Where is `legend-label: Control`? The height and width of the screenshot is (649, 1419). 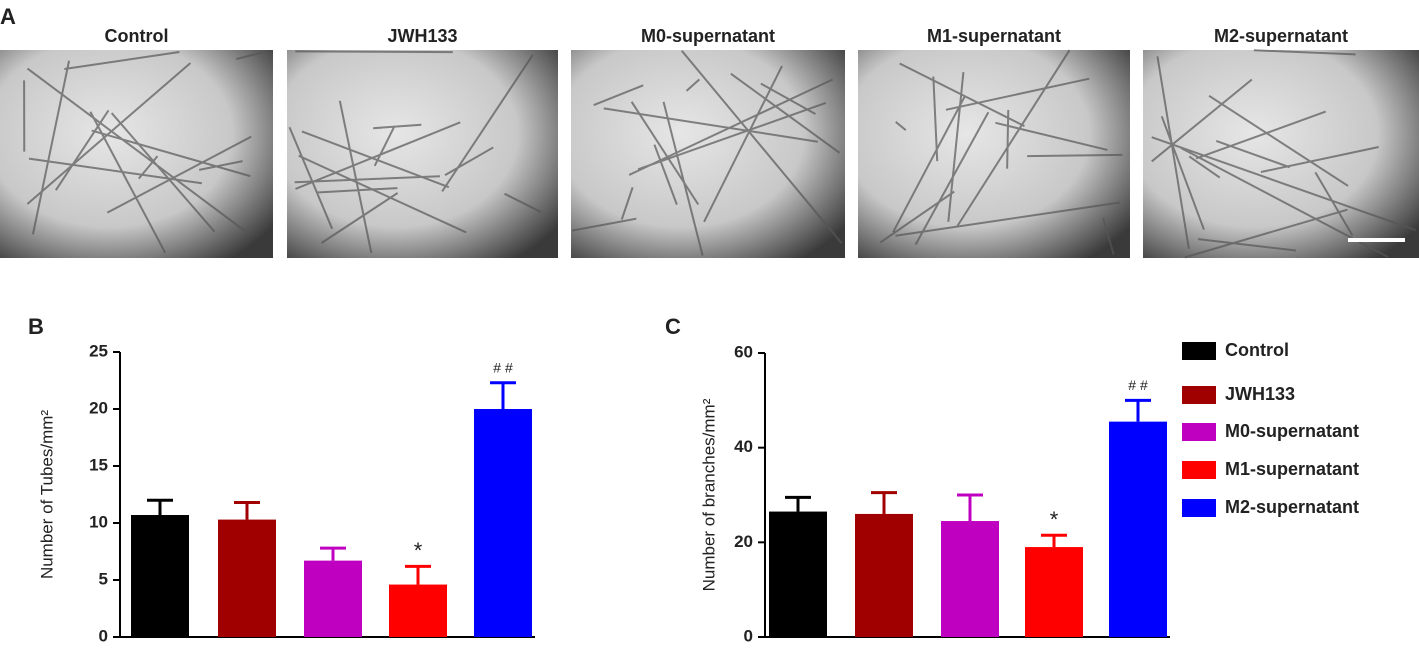 legend-label: Control is located at coordinates (1257, 350).